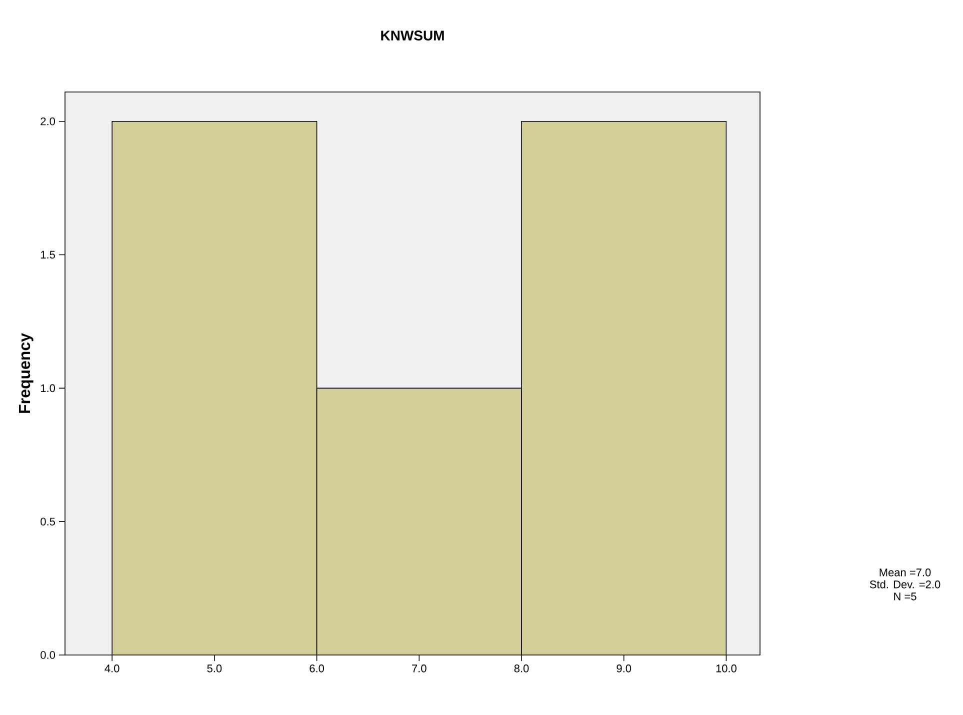 The width and height of the screenshot is (963, 715). I want to click on x-tick-label: 8.0, so click(521, 668).